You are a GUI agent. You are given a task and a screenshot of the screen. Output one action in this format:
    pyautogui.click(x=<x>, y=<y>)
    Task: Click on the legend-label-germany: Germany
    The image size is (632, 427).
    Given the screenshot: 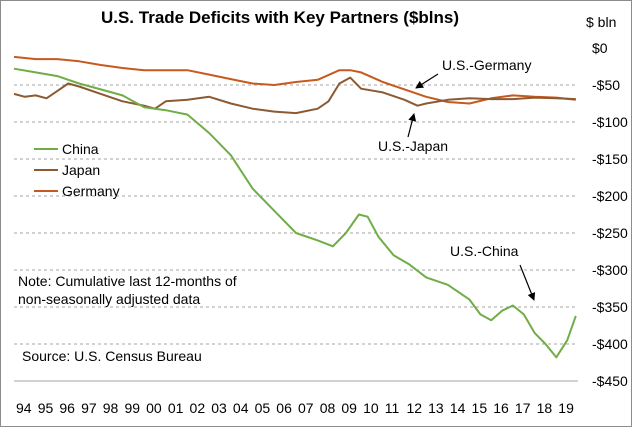 What is the action you would take?
    pyautogui.click(x=91, y=191)
    